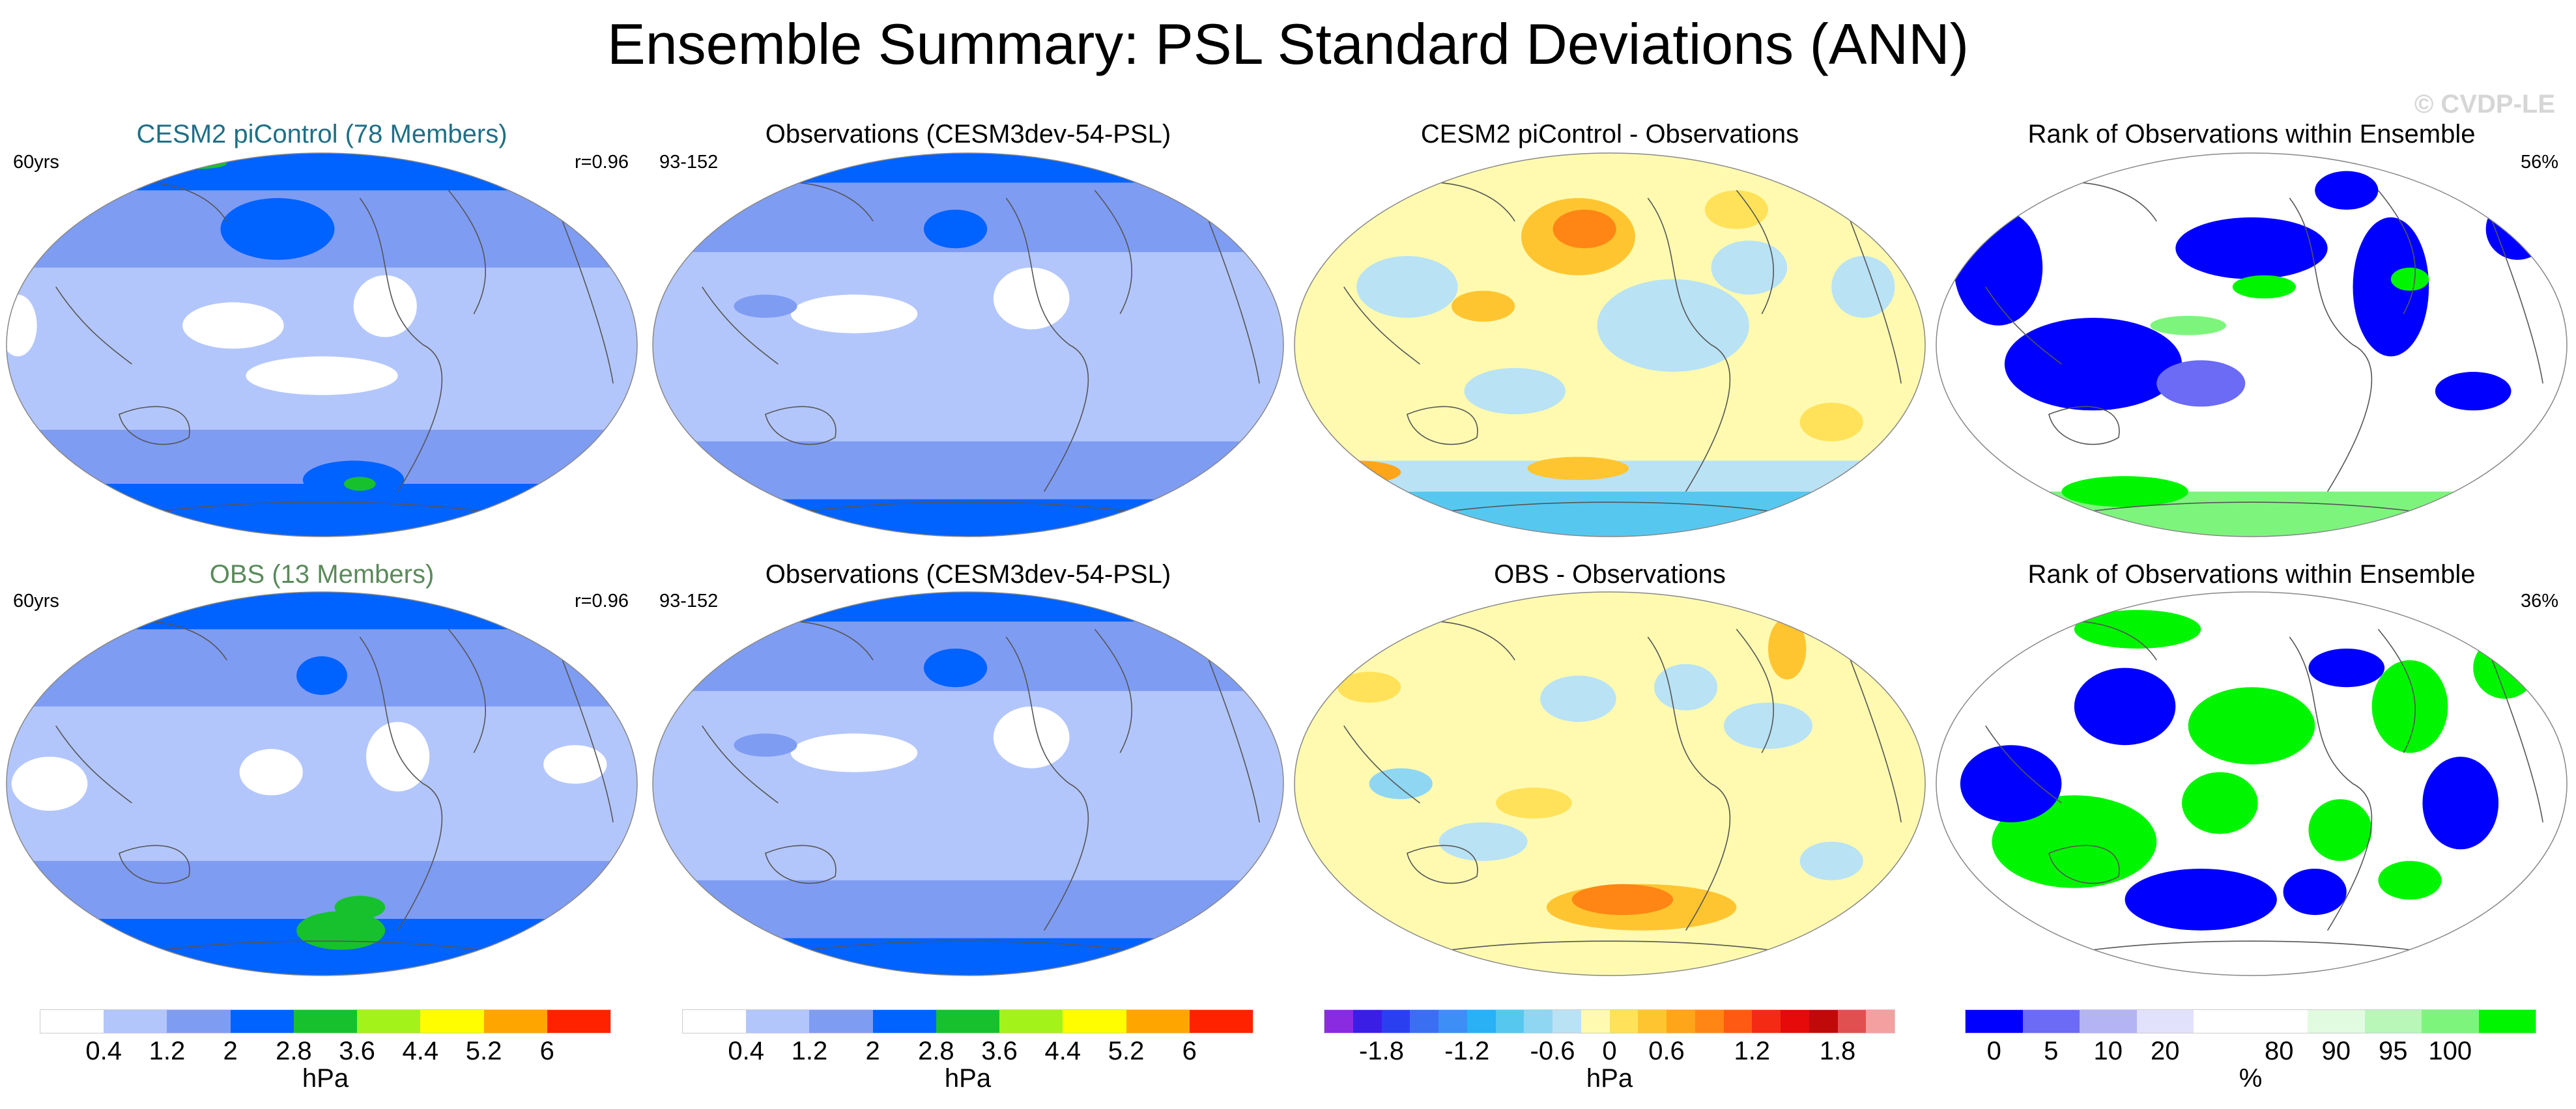  Describe the element at coordinates (1610, 575) in the screenshot. I see `panel-title: OBS - Observations` at that location.